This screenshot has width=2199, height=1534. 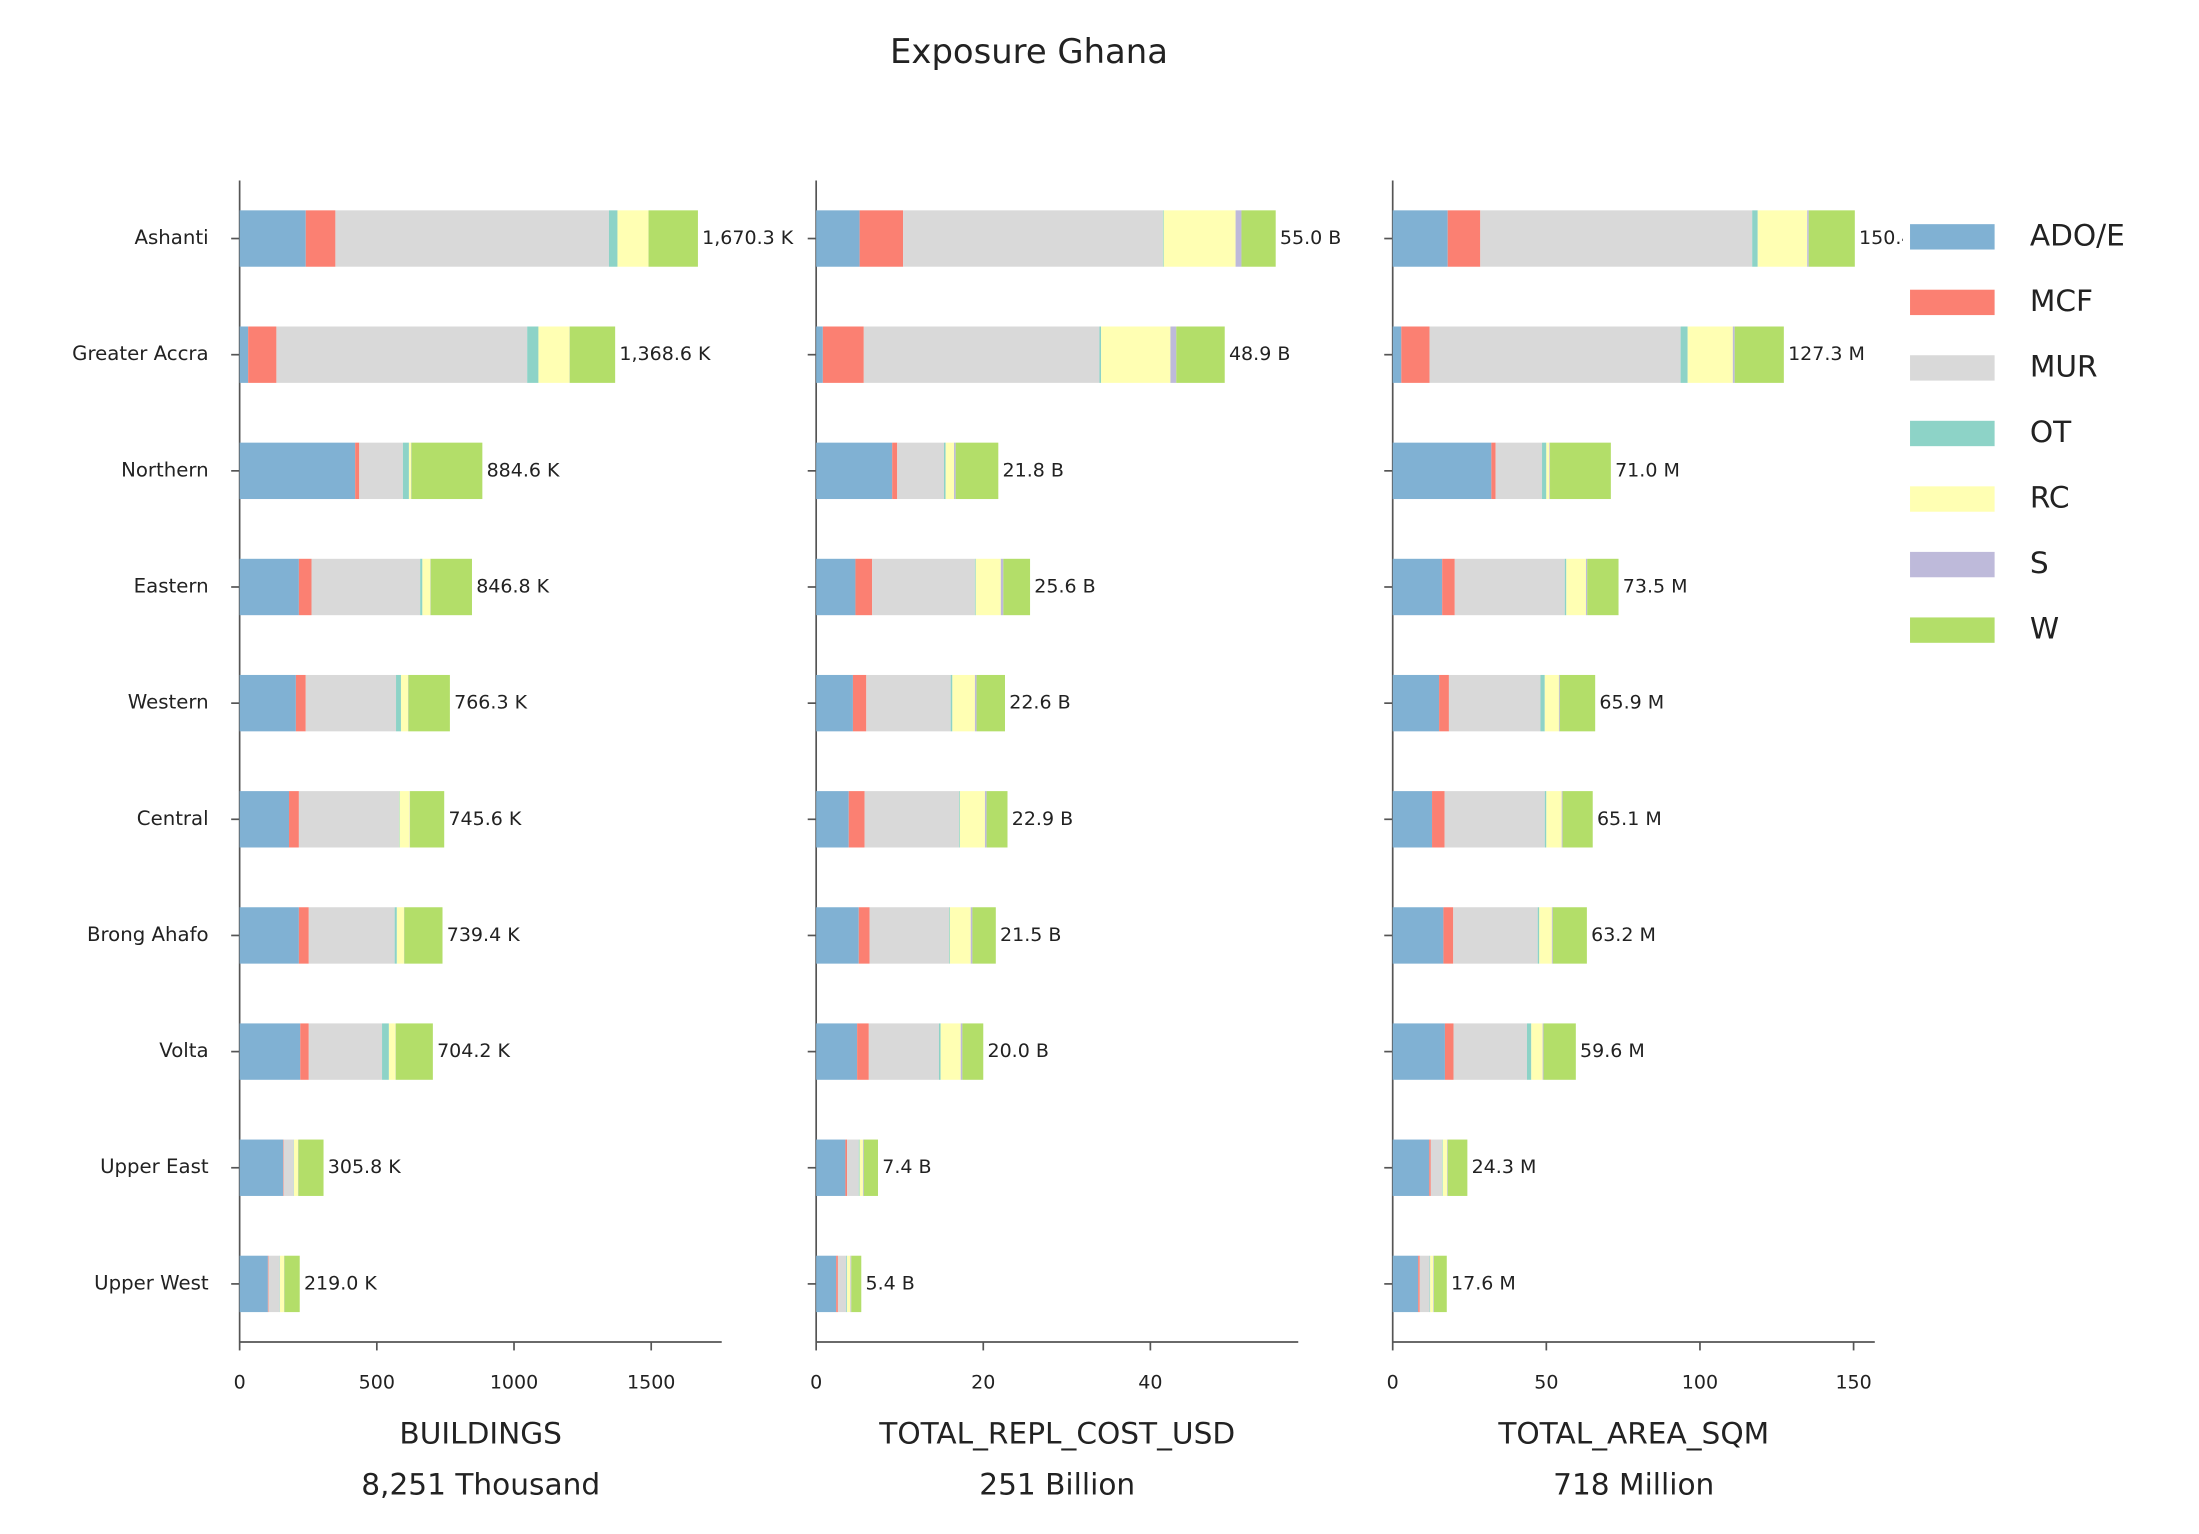 I want to click on y-tick-label: Upper East, so click(x=154, y=1166).